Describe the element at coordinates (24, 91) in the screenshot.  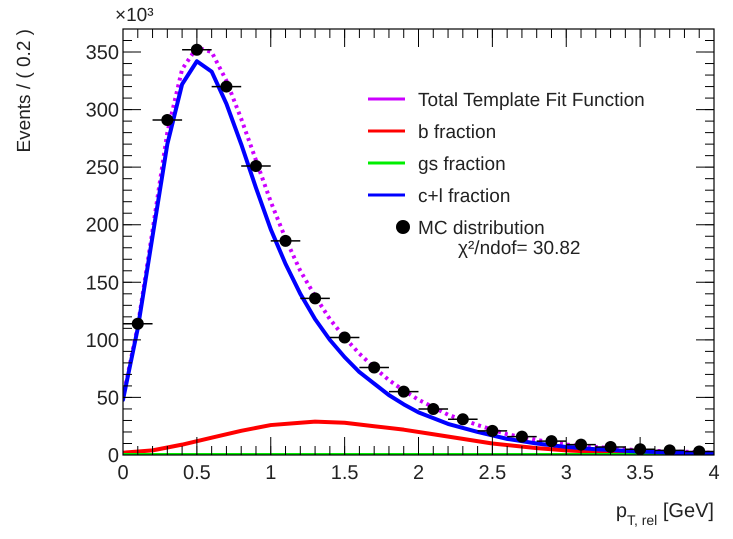
I see `y-axis-title: Events / ( 0.2 )` at that location.